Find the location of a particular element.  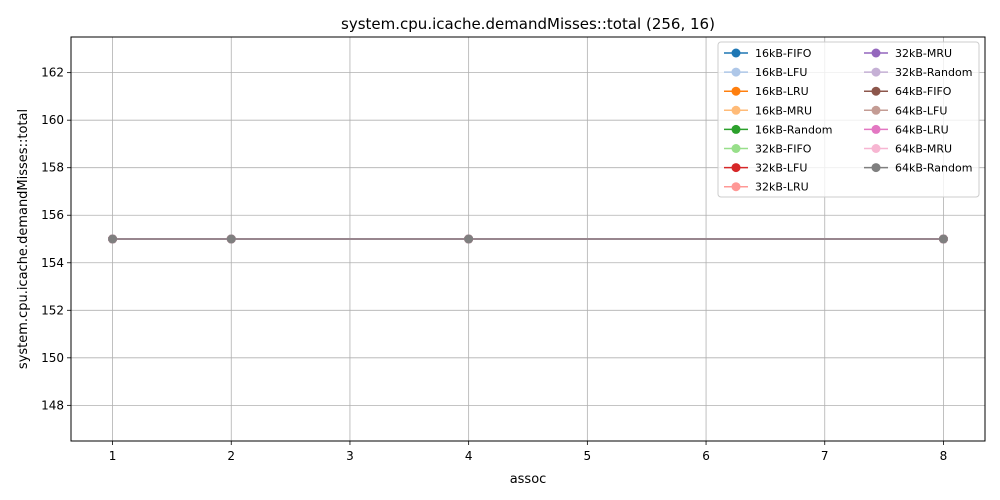

legend-item: 64kB-MRU is located at coordinates (908, 149).